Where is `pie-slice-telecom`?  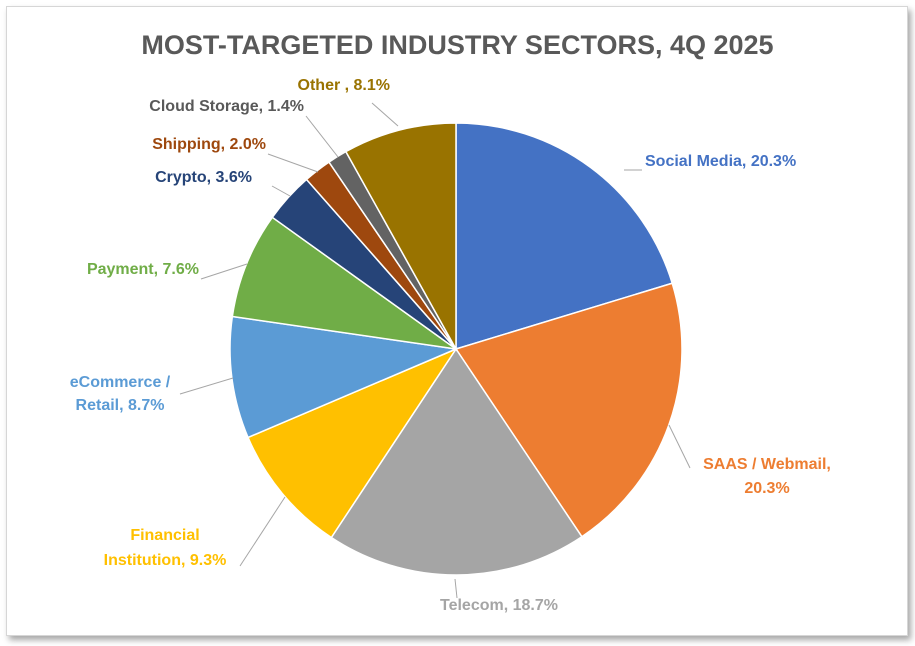 pie-slice-telecom is located at coordinates (456, 461).